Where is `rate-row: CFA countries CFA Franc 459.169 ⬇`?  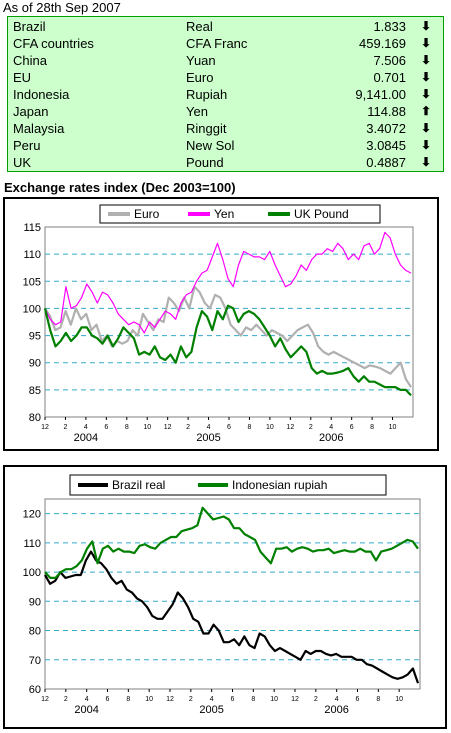 rate-row: CFA countries CFA Franc 459.169 ⬇ is located at coordinates (225, 43).